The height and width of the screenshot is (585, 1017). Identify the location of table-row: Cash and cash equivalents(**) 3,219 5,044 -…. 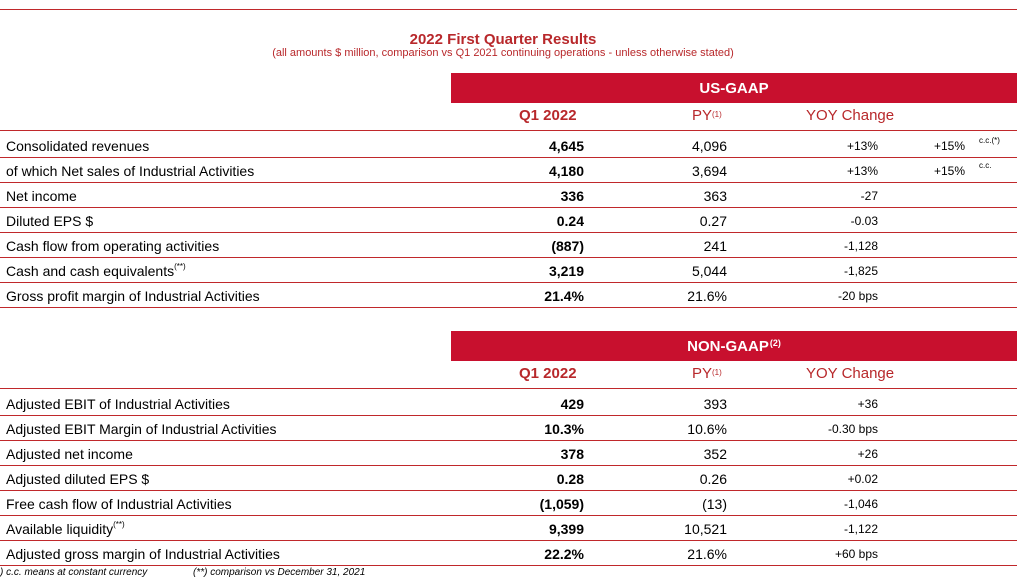
(508, 270).